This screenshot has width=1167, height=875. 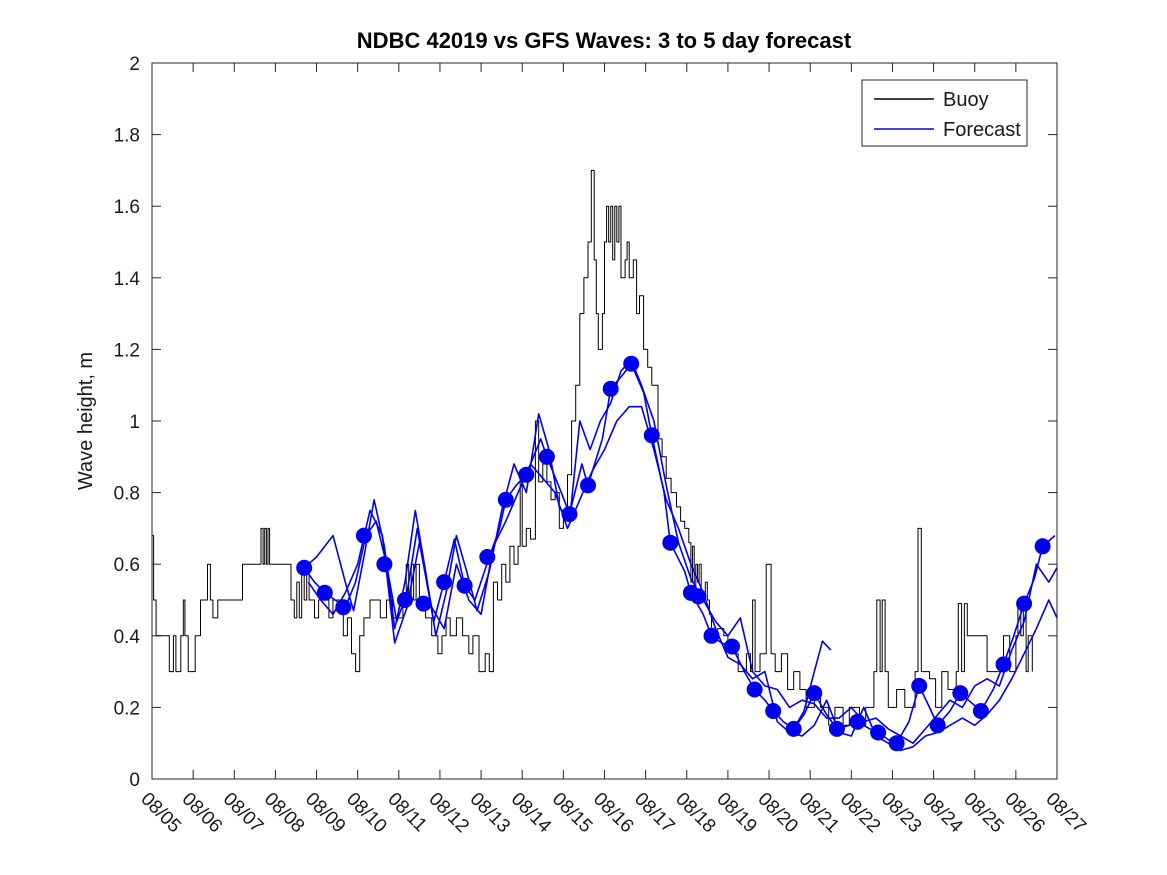 I want to click on x-tick-label: 08/20, so click(x=778, y=813).